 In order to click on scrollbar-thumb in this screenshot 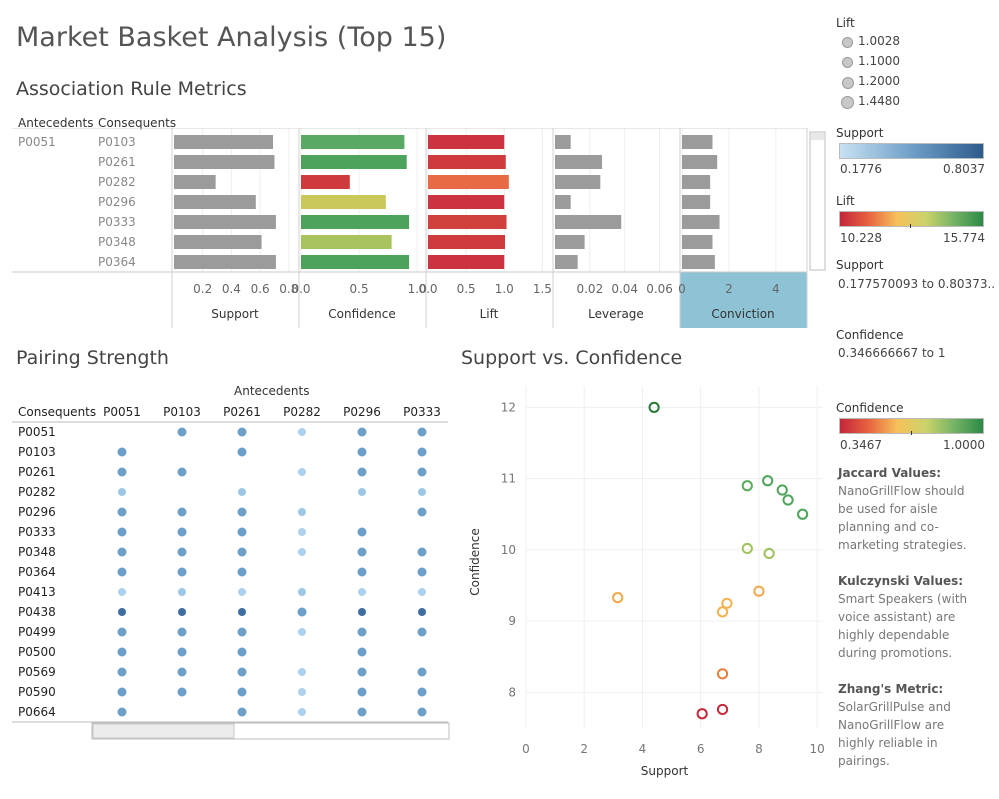, I will do `click(817, 136)`.